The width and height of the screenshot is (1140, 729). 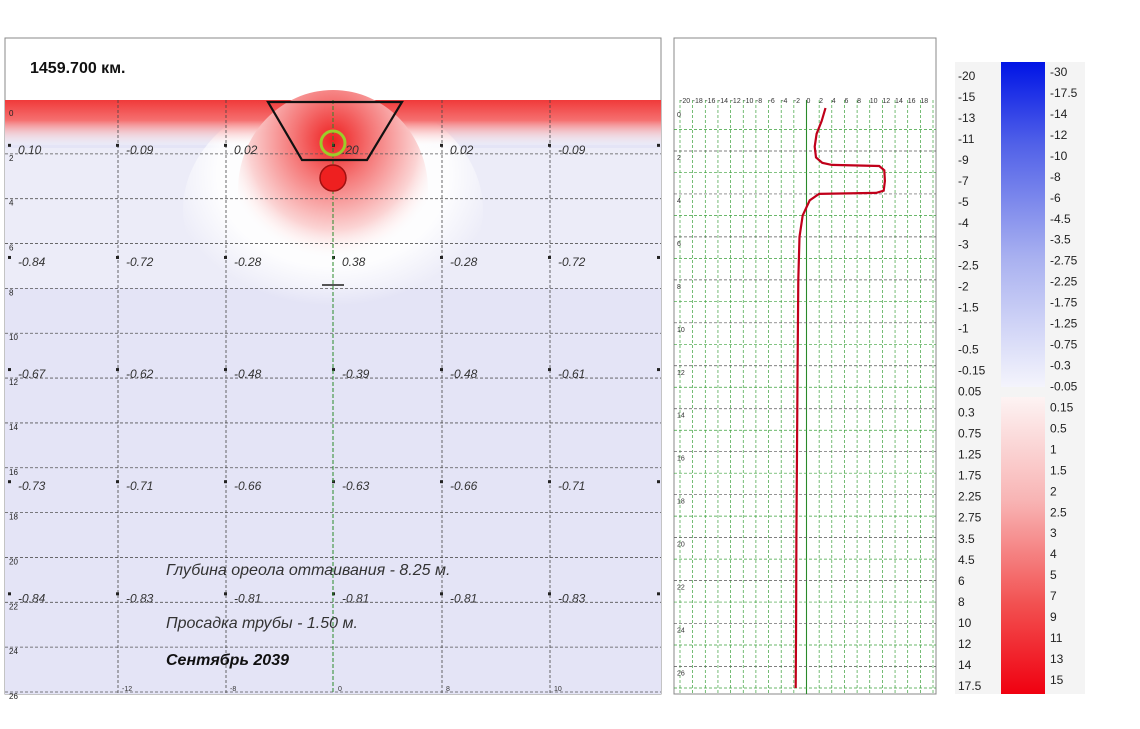 I want to click on cell-value: -0.81, so click(x=463, y=598).